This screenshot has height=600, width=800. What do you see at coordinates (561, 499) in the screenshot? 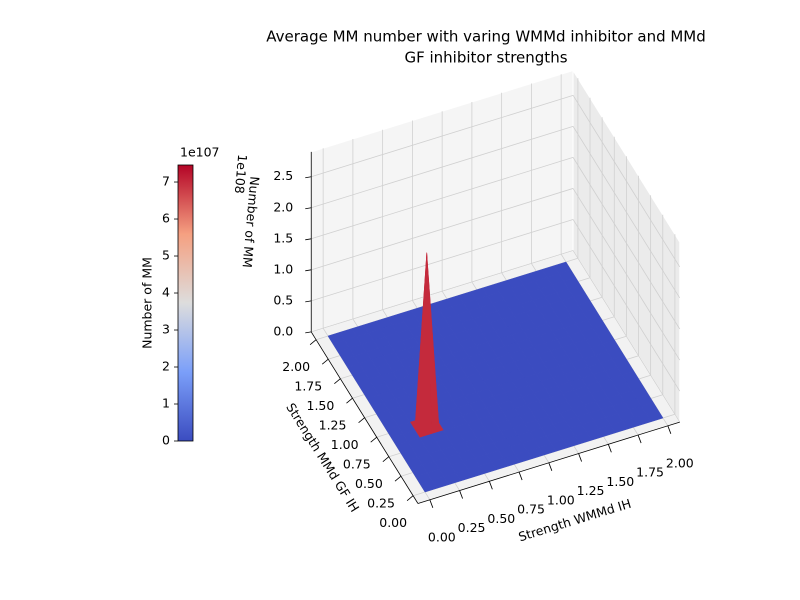
I see `x-tick-label: 1.00` at bounding box center [561, 499].